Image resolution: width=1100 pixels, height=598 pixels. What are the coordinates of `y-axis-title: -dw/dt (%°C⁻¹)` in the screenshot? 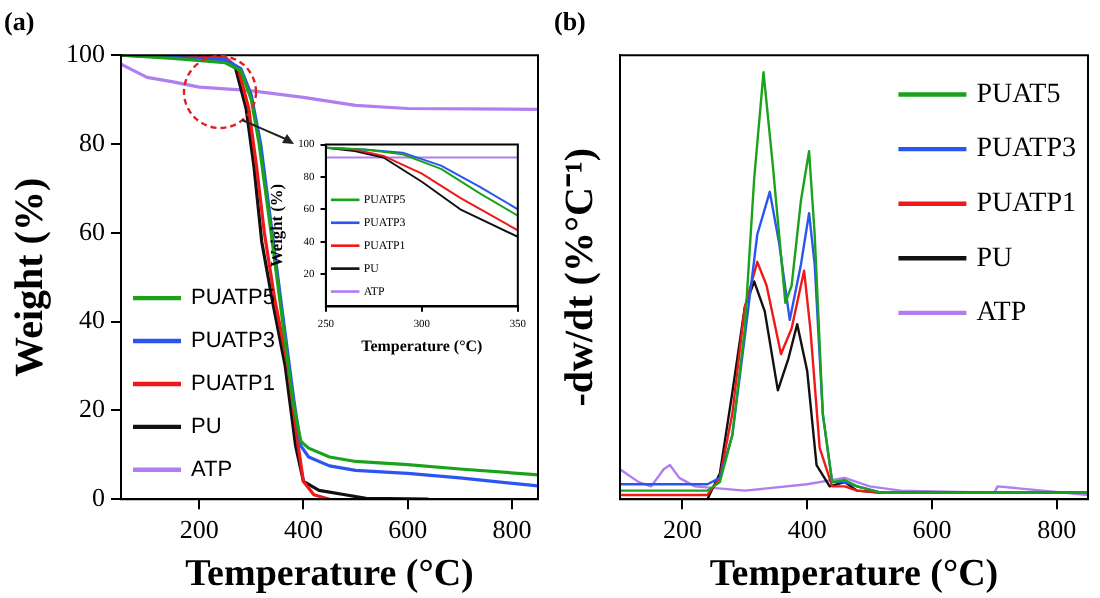 It's located at (580, 277).